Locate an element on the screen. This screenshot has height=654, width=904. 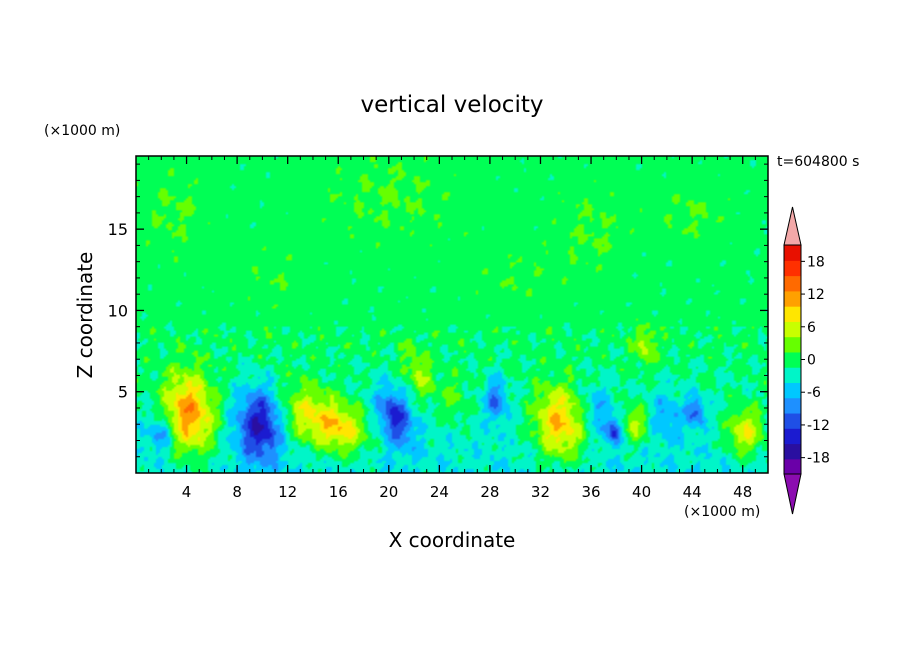
time-label: t=604800 s is located at coordinates (818, 162).